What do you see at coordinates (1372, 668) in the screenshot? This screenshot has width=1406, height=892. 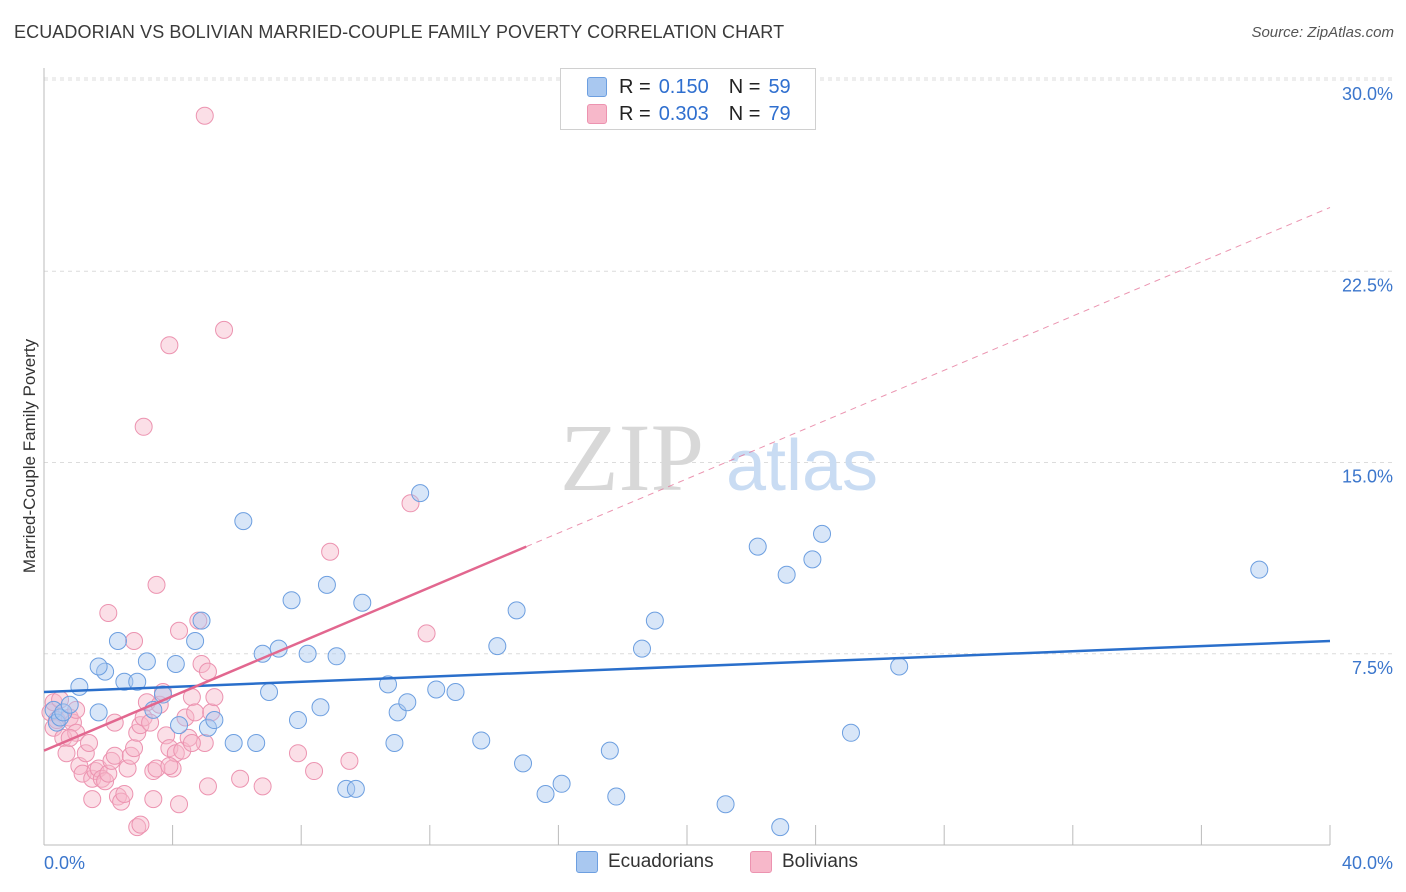 I see `y-tick-label: 7.5%` at bounding box center [1372, 668].